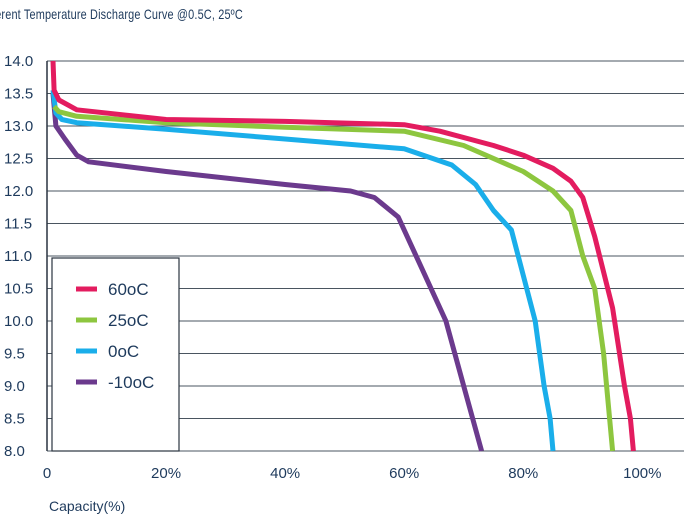  Describe the element at coordinates (18, 94) in the screenshot. I see `y-tick-label: 13.5` at that location.